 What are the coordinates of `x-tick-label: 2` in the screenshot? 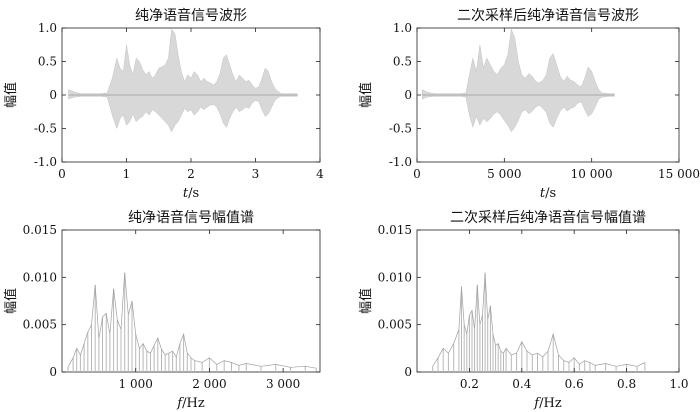 It's located at (191, 174).